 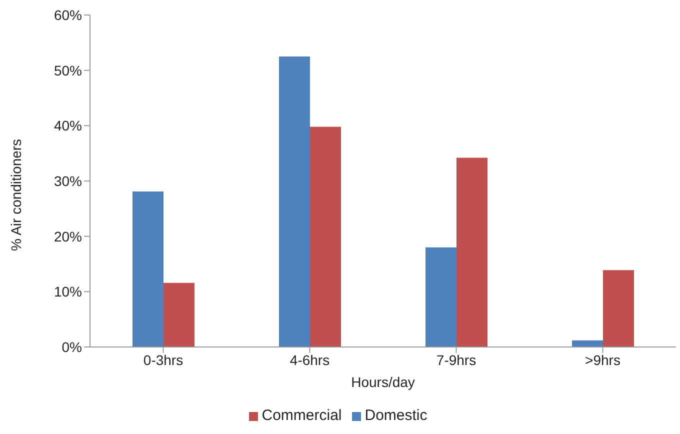 What do you see at coordinates (602, 360) in the screenshot?
I see `x-tick-label: >9hrs` at bounding box center [602, 360].